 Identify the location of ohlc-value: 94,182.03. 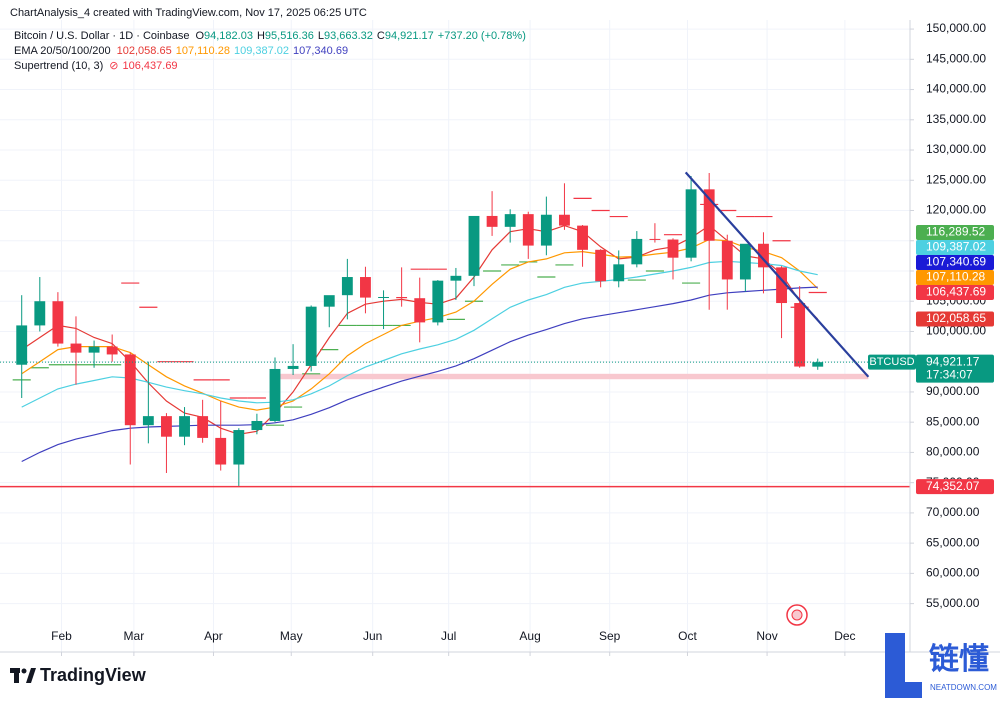
(228, 36).